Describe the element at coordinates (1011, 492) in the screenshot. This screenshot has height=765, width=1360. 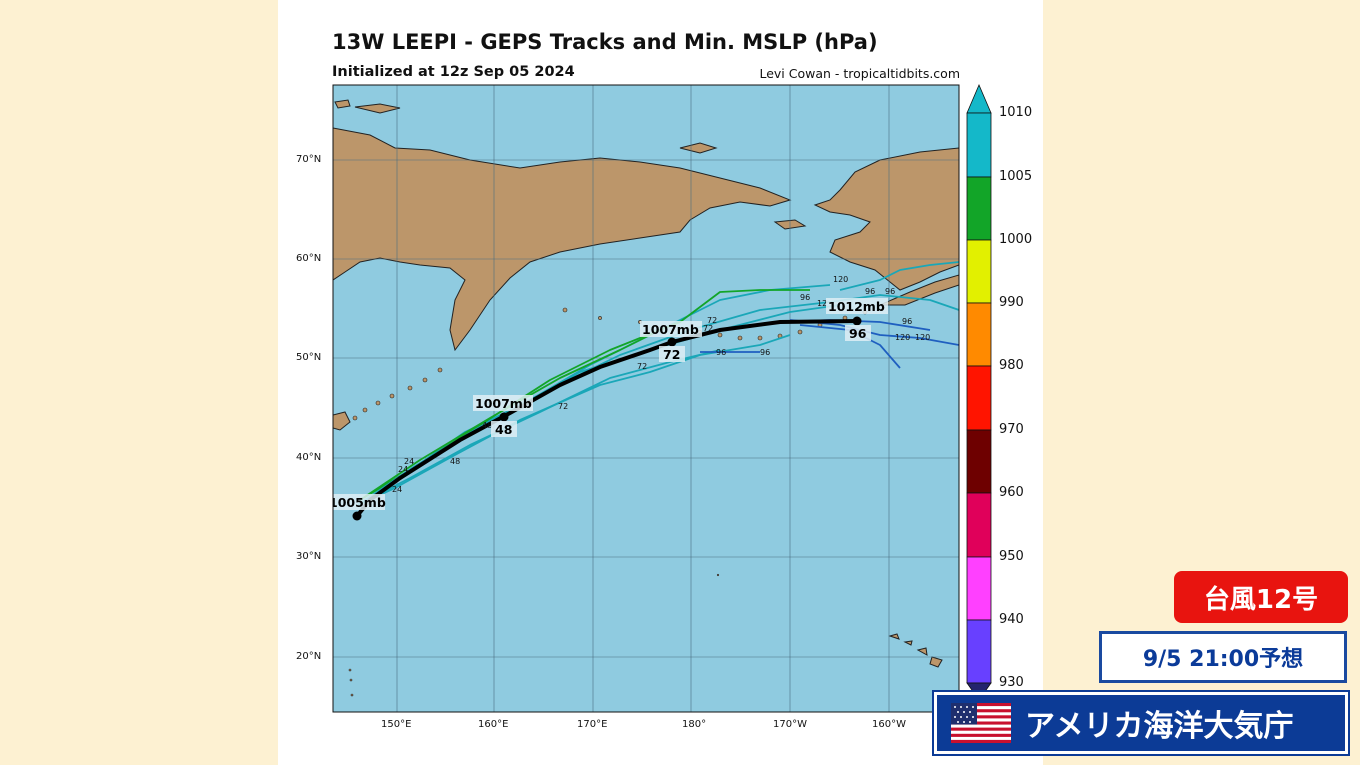
I see `colorbar-label: 960` at that location.